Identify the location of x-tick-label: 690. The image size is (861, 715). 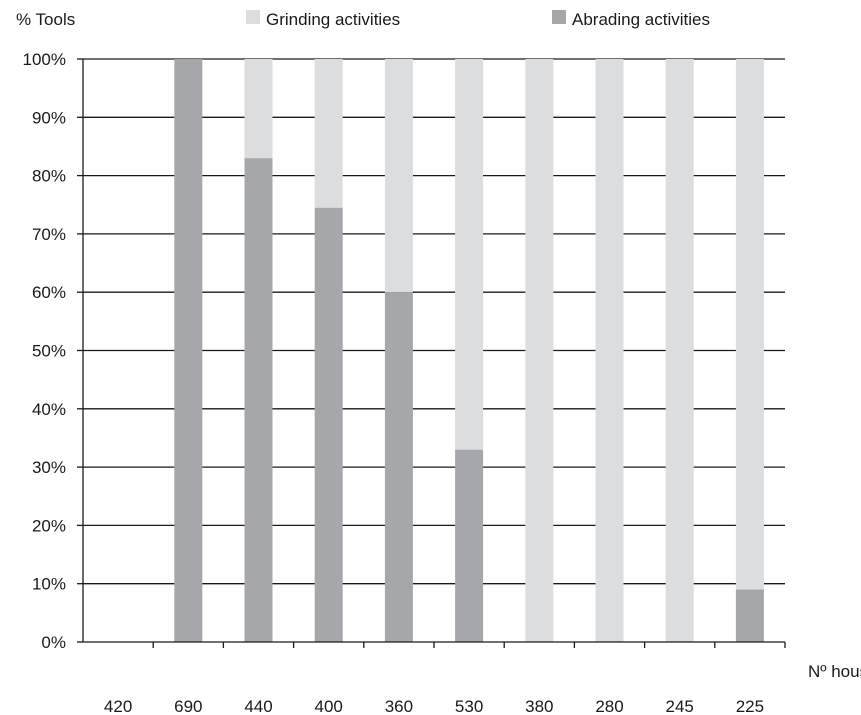
(188, 706).